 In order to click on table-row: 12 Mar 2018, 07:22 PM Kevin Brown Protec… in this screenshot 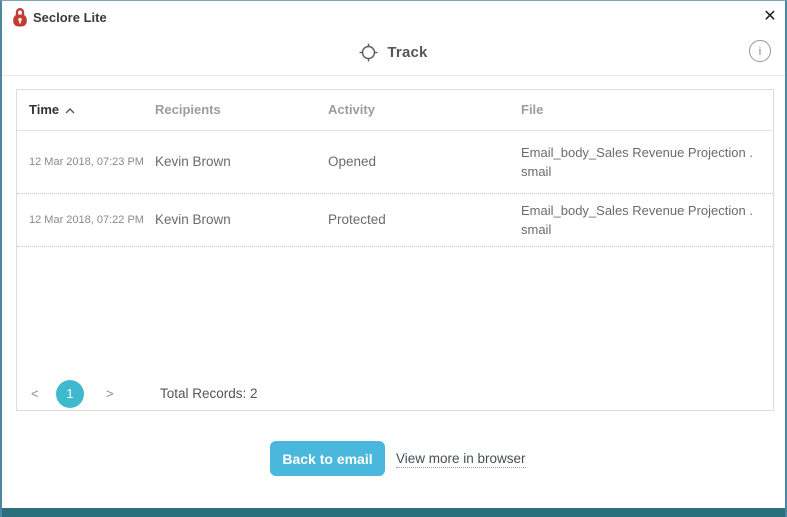, I will do `click(395, 220)`.